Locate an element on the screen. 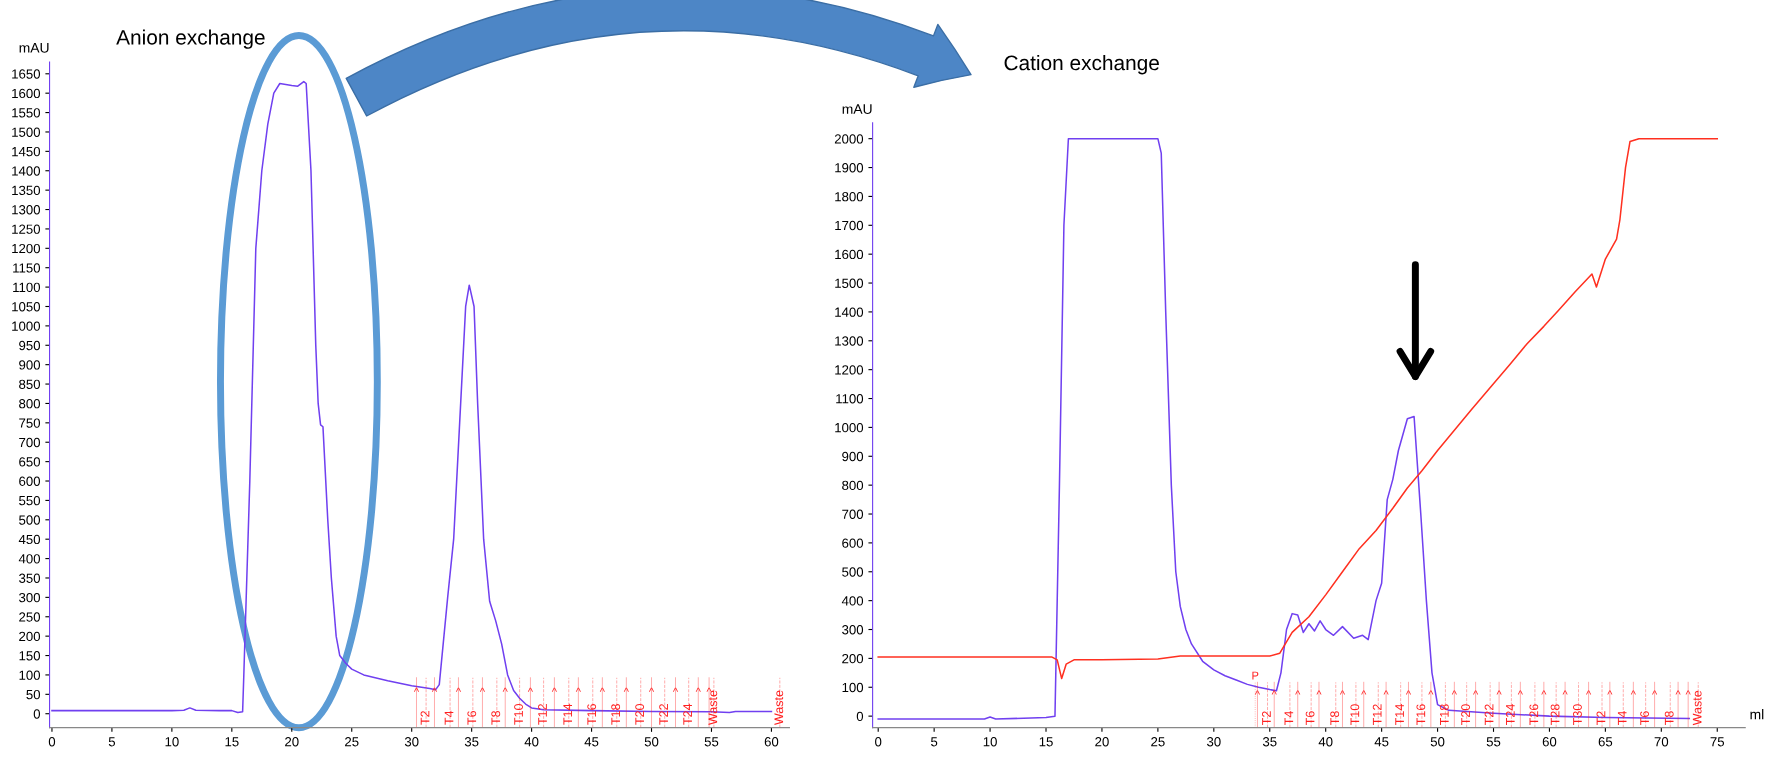  y-tick-label: 1800 is located at coordinates (849, 196).